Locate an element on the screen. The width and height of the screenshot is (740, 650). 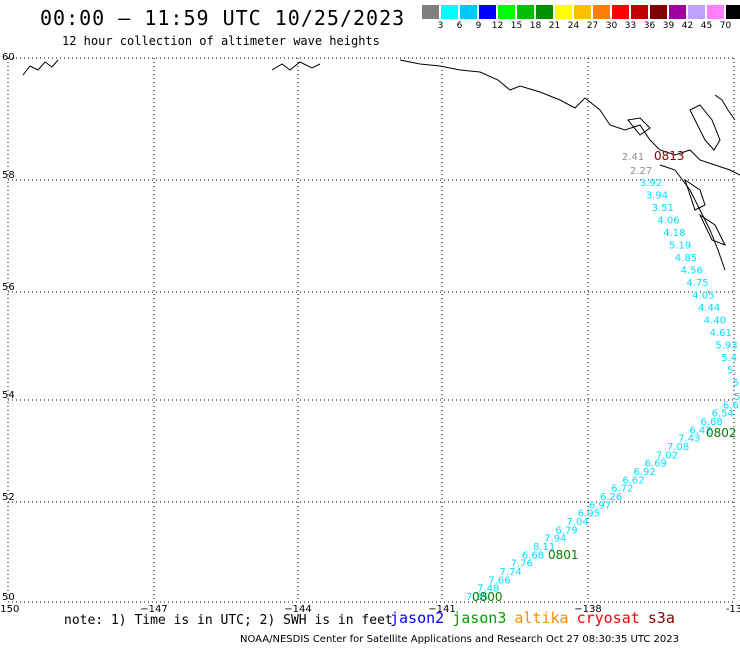
wave-height-value: 6.42 is located at coordinates (700, 430).